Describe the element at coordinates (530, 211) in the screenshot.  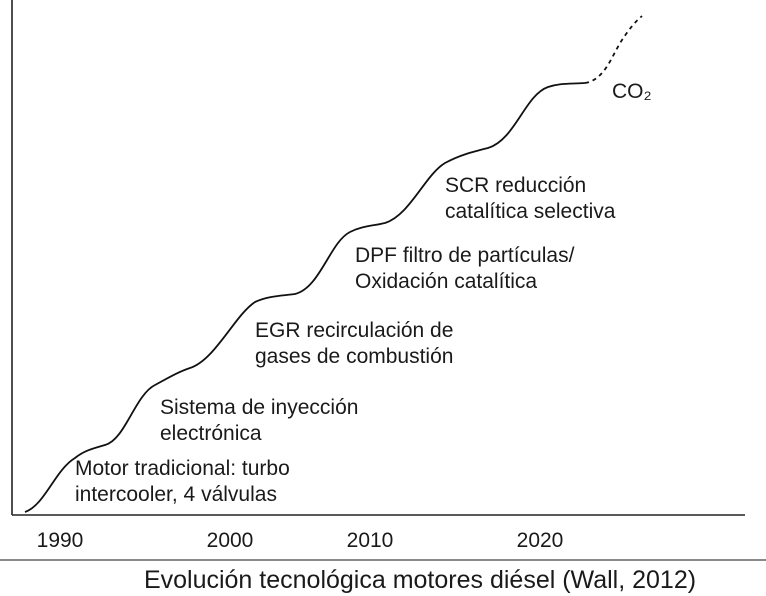
I see `step-label: catalítica selectiva` at that location.